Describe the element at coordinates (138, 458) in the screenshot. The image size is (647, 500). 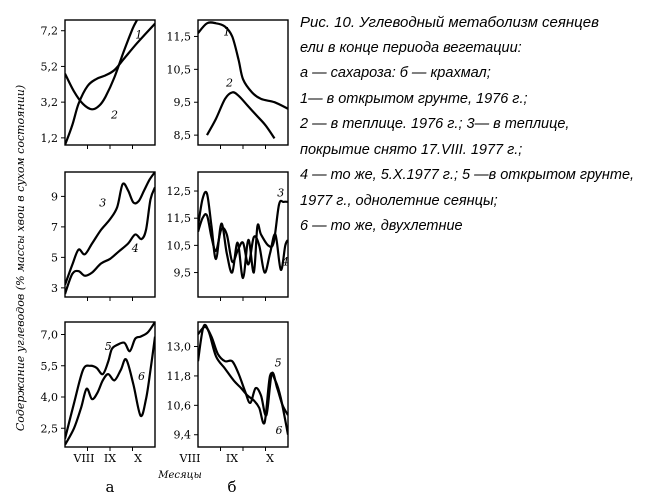
I see `month-tick-x-a: X` at that location.